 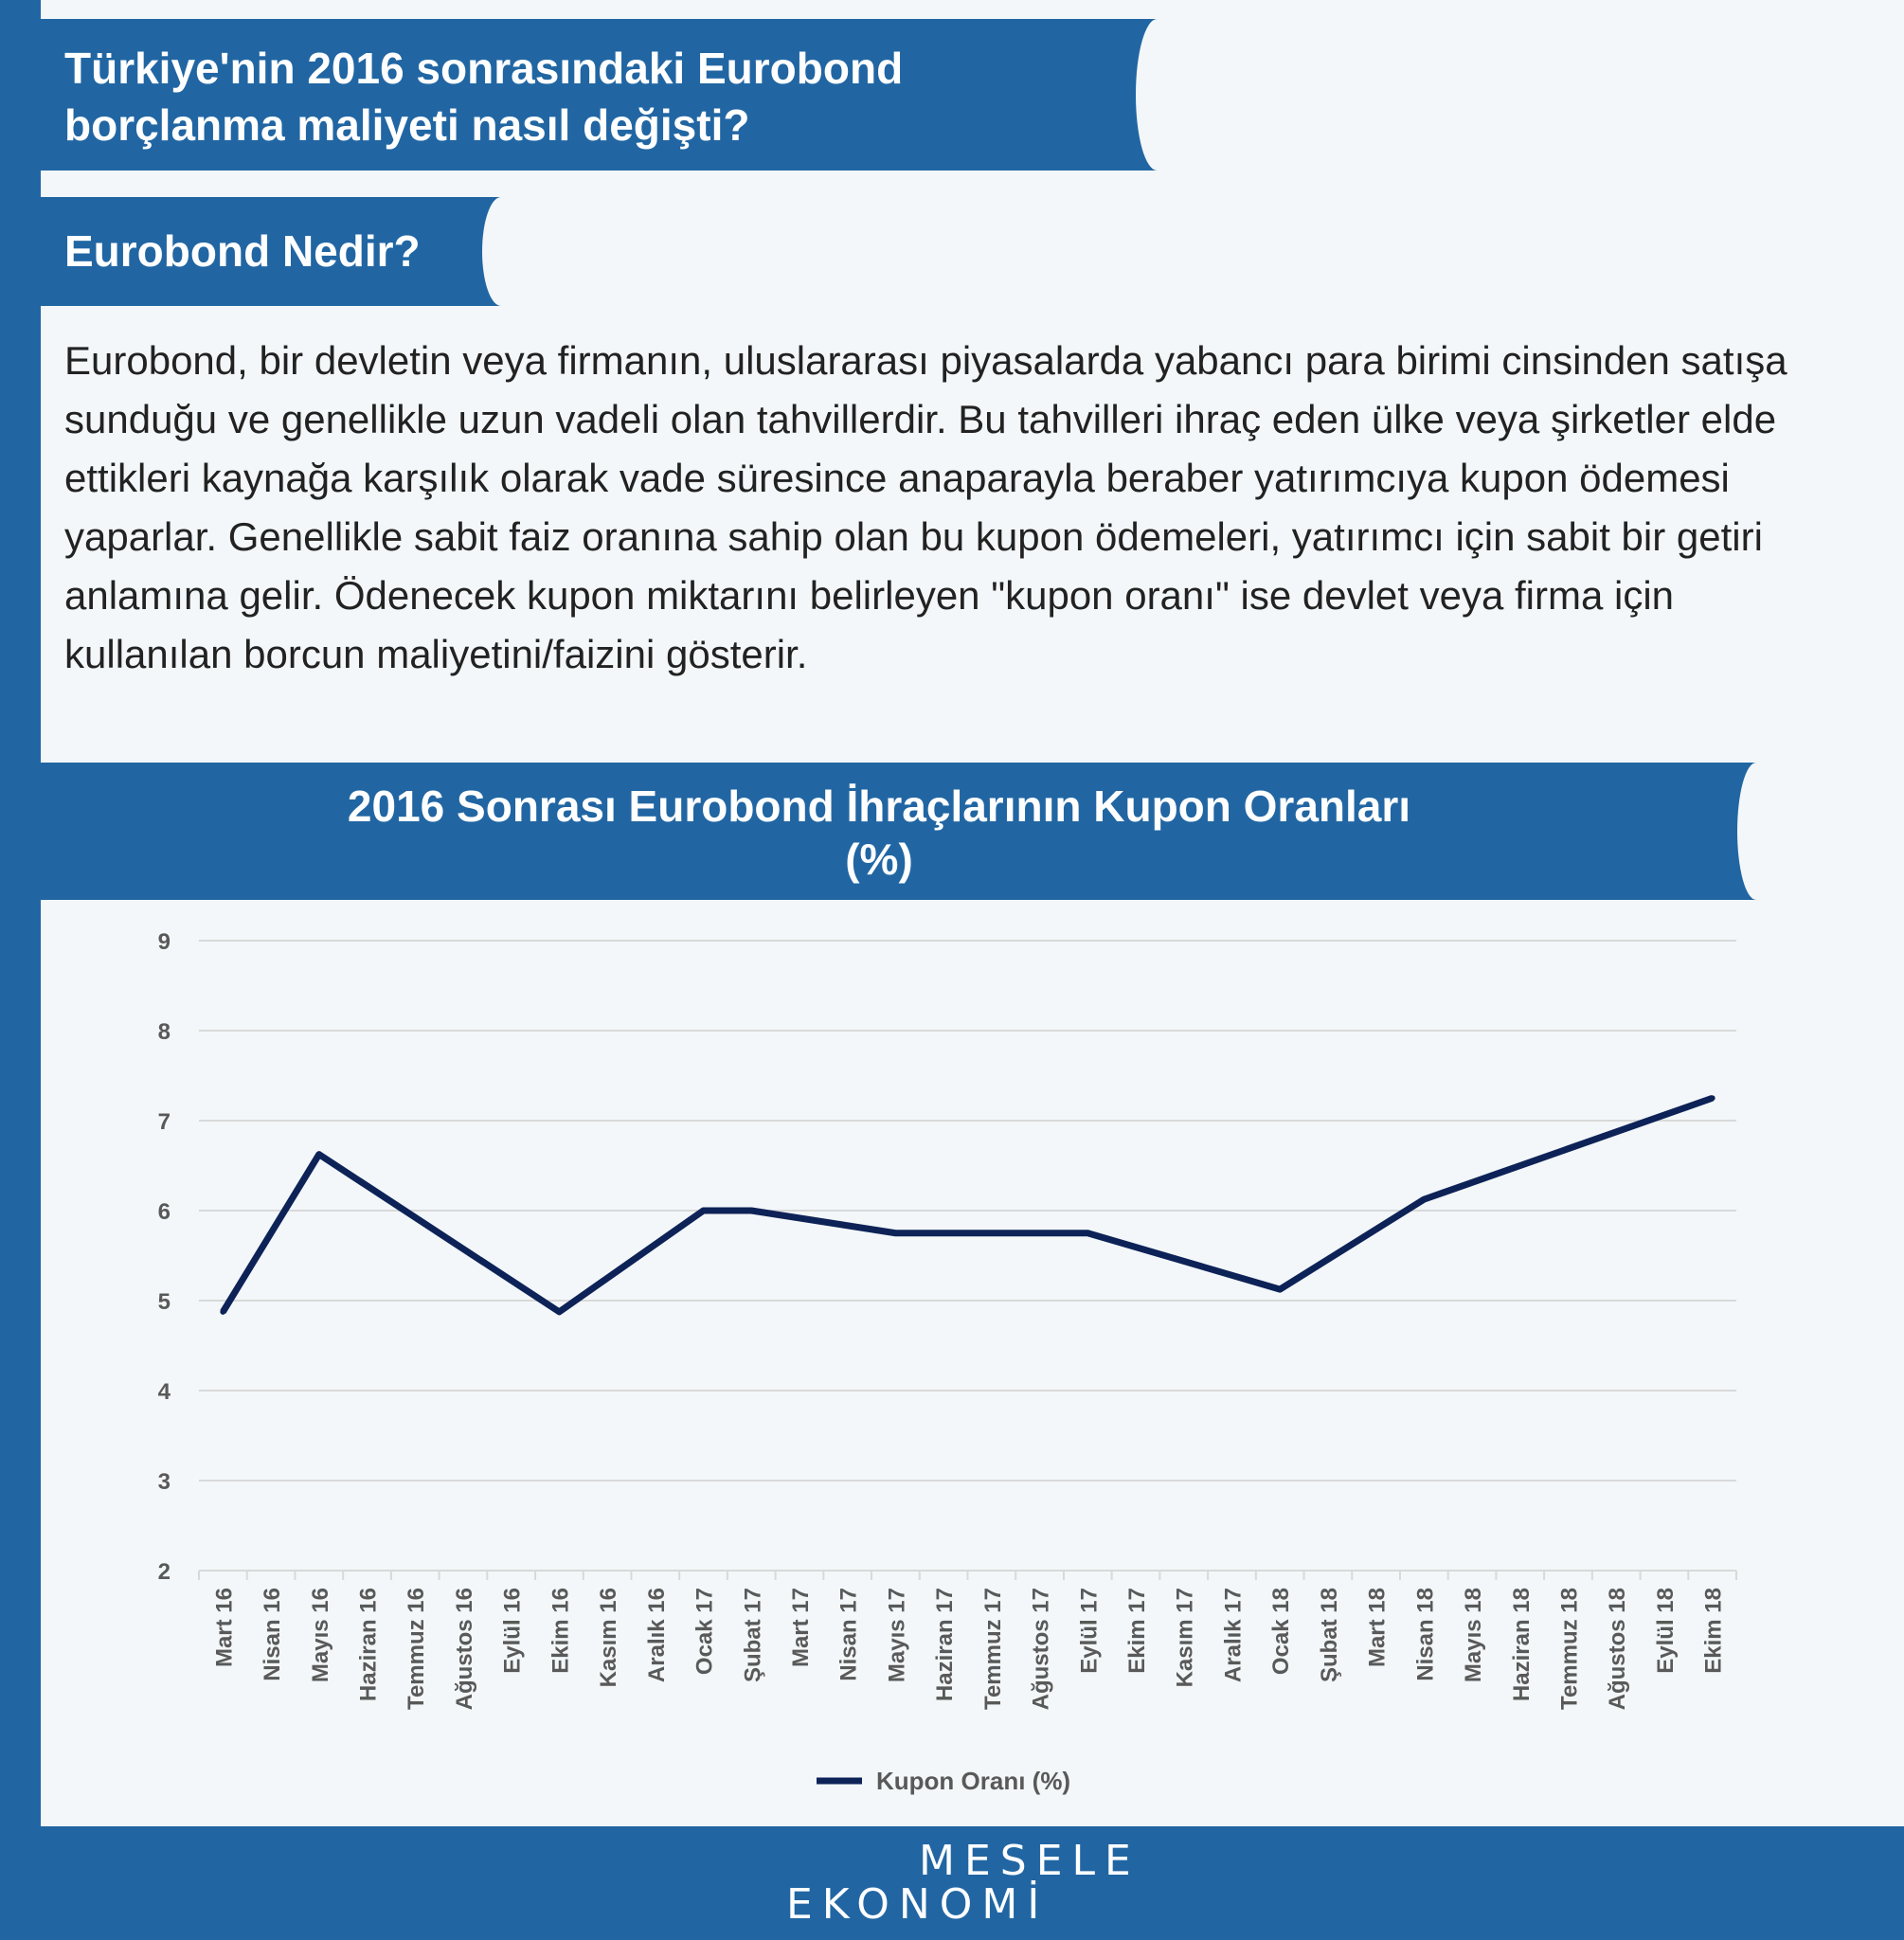 What do you see at coordinates (1714, 1631) in the screenshot?
I see `x-tick-label: Ekim 18` at bounding box center [1714, 1631].